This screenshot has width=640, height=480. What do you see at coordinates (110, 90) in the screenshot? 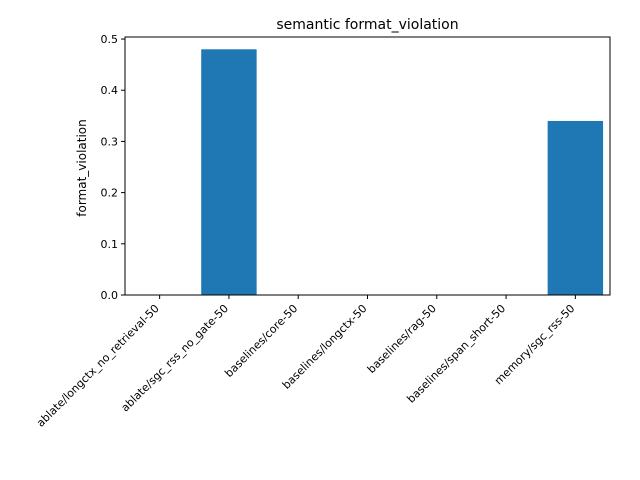
I see `y-tick-label: 0.4` at bounding box center [110, 90].